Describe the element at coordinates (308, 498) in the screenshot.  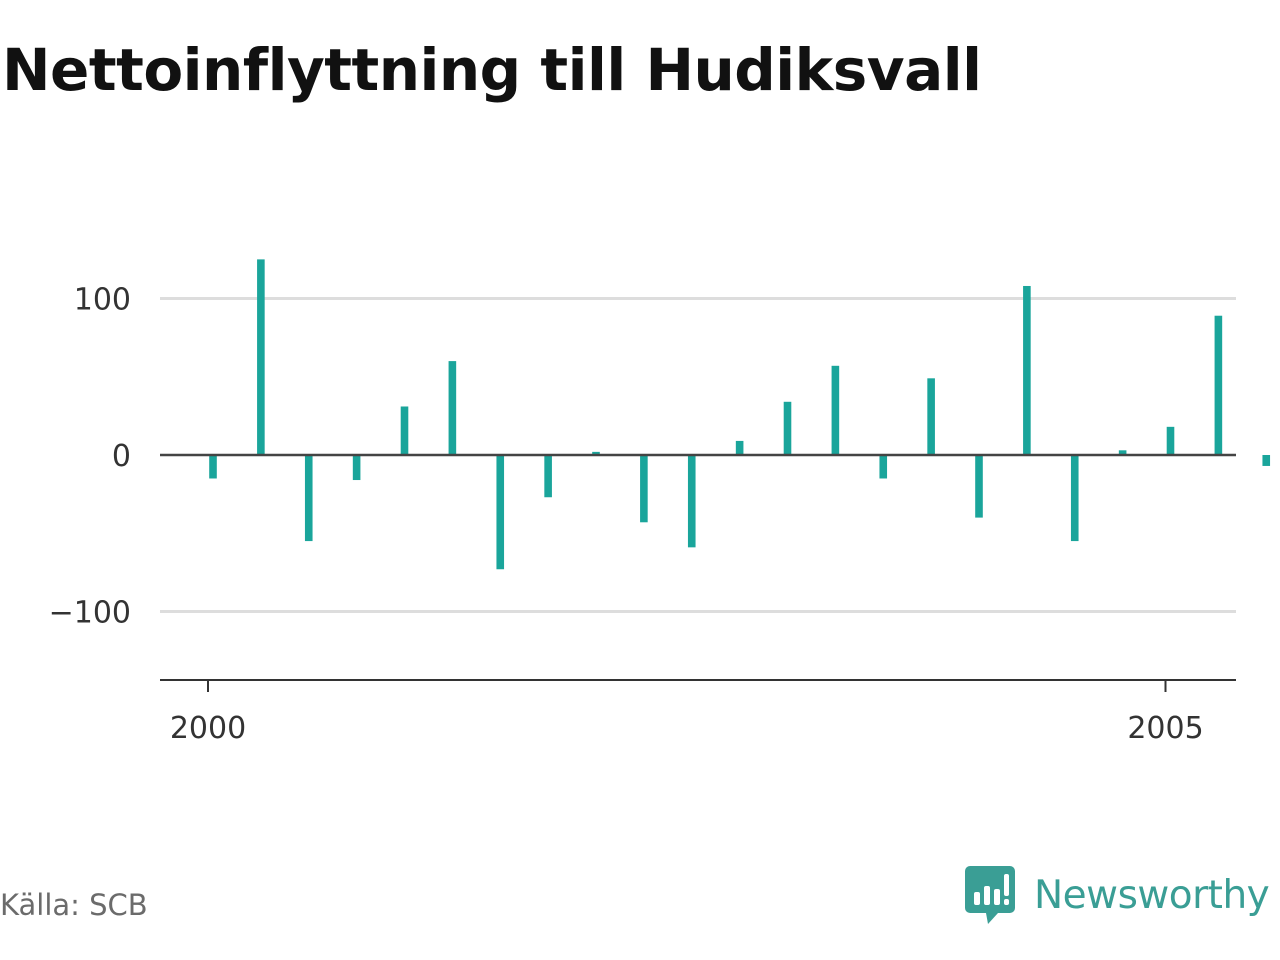
I see `bar-2000-Q3` at that location.